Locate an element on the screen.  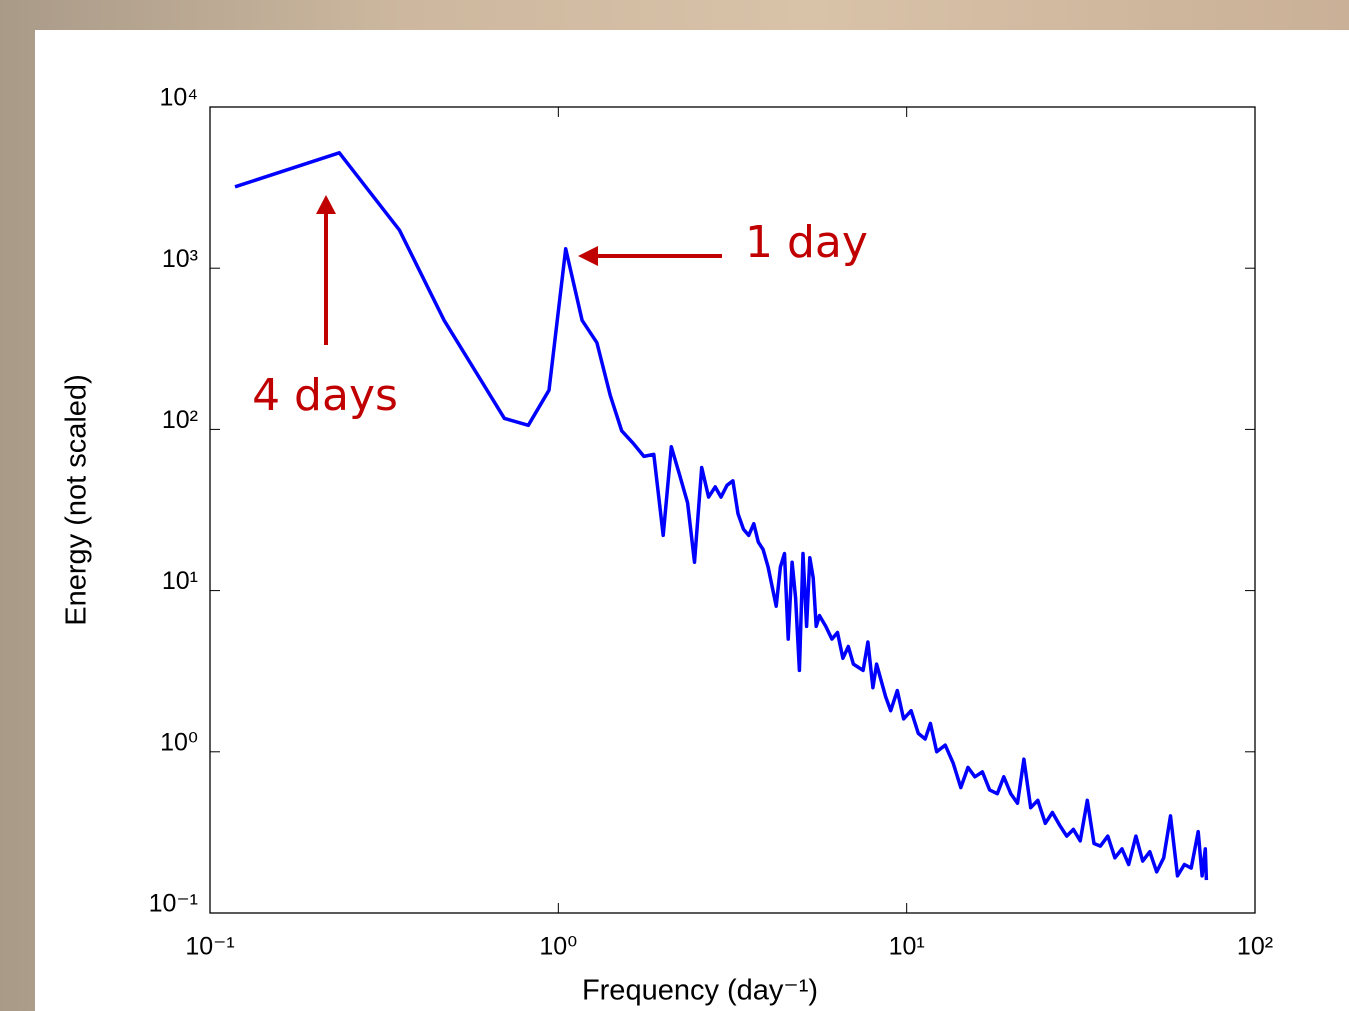
y-tick-label: 10¹ is located at coordinates (180, 581).